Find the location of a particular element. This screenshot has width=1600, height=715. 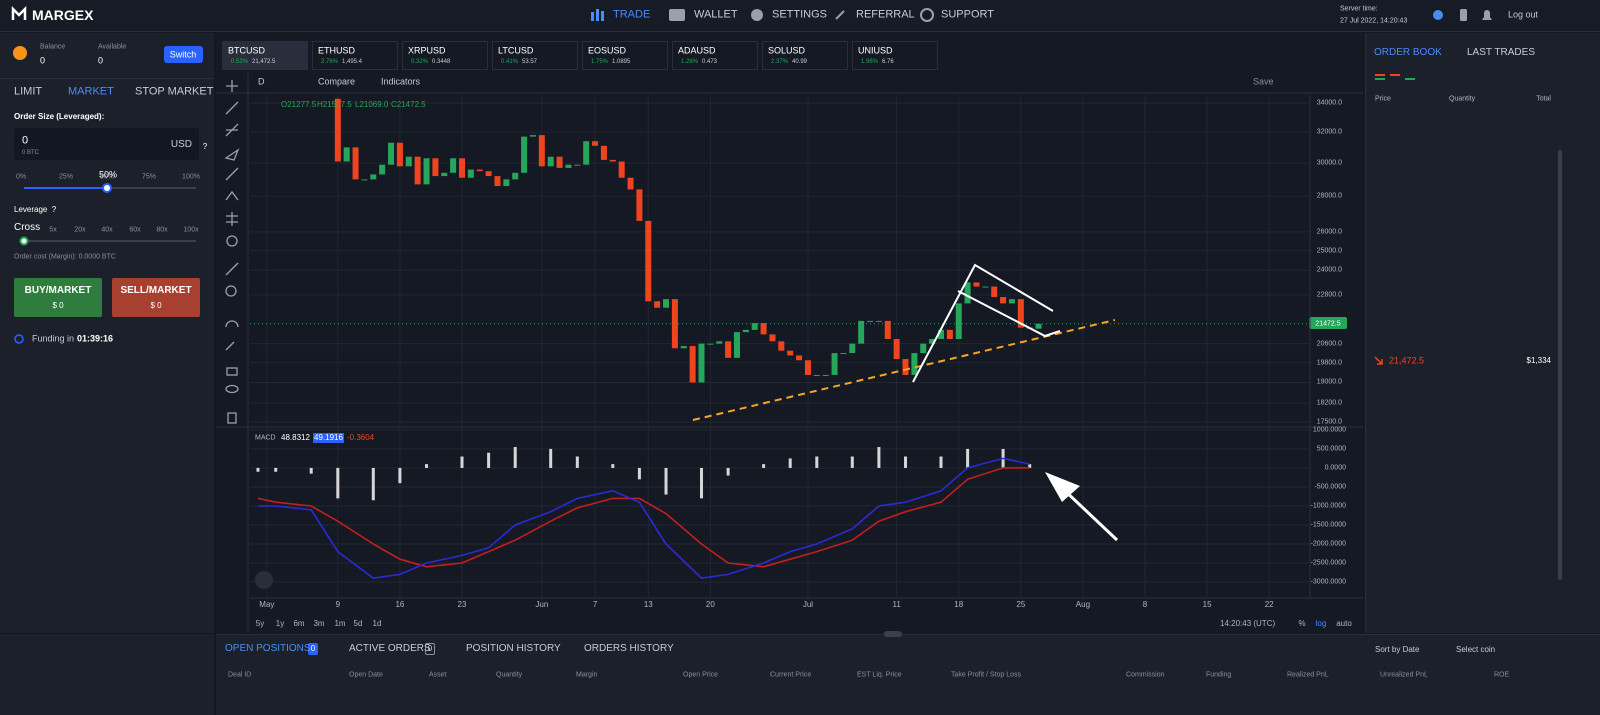

switch: Switch is located at coordinates (183, 54).